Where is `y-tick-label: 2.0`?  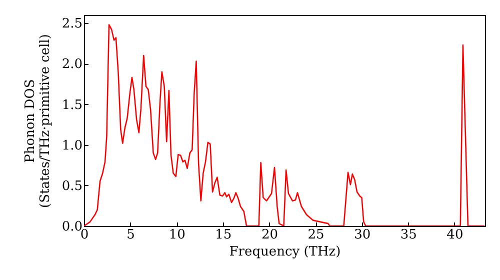
y-tick-label: 2.0 is located at coordinates (72, 64).